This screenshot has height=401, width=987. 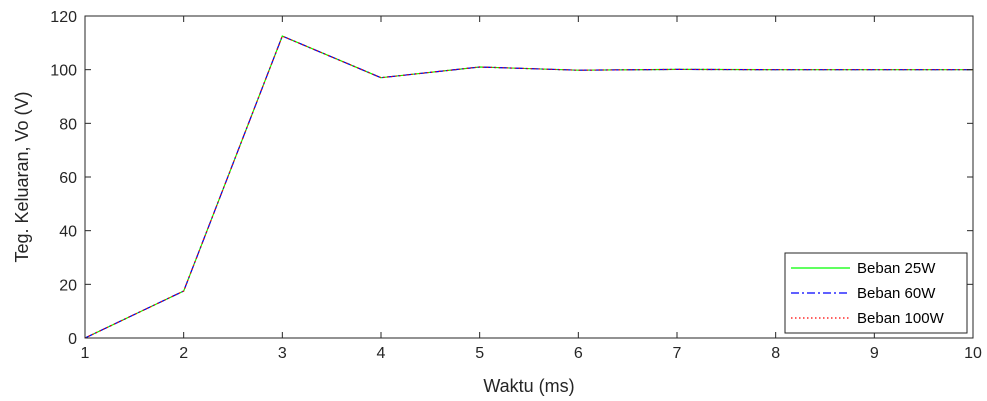 I want to click on legend-label: Beban 25W, so click(x=896, y=268).